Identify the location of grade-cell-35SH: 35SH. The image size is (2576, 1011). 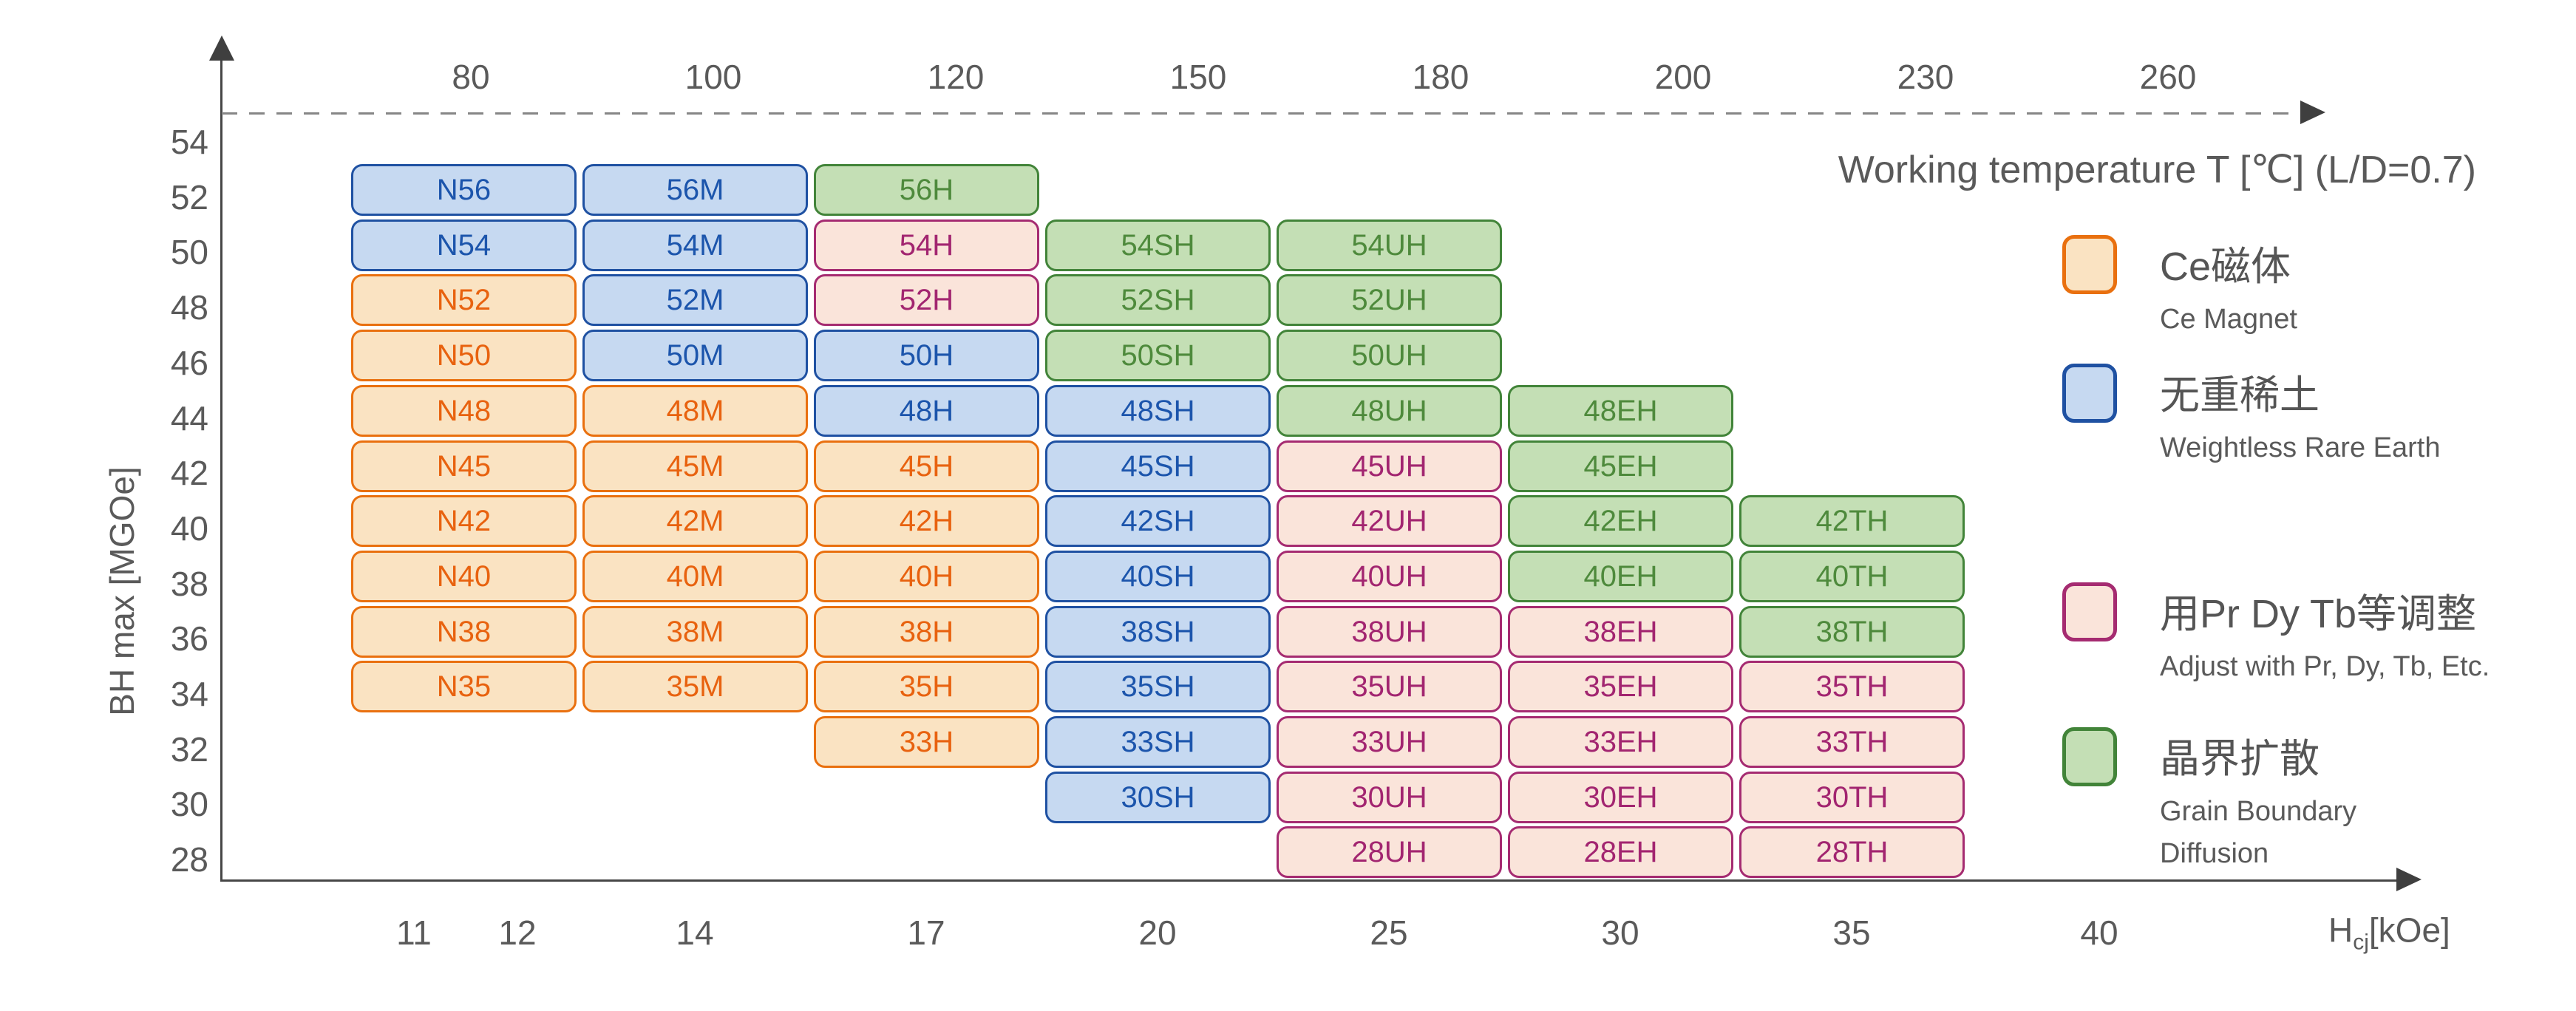
(1158, 687).